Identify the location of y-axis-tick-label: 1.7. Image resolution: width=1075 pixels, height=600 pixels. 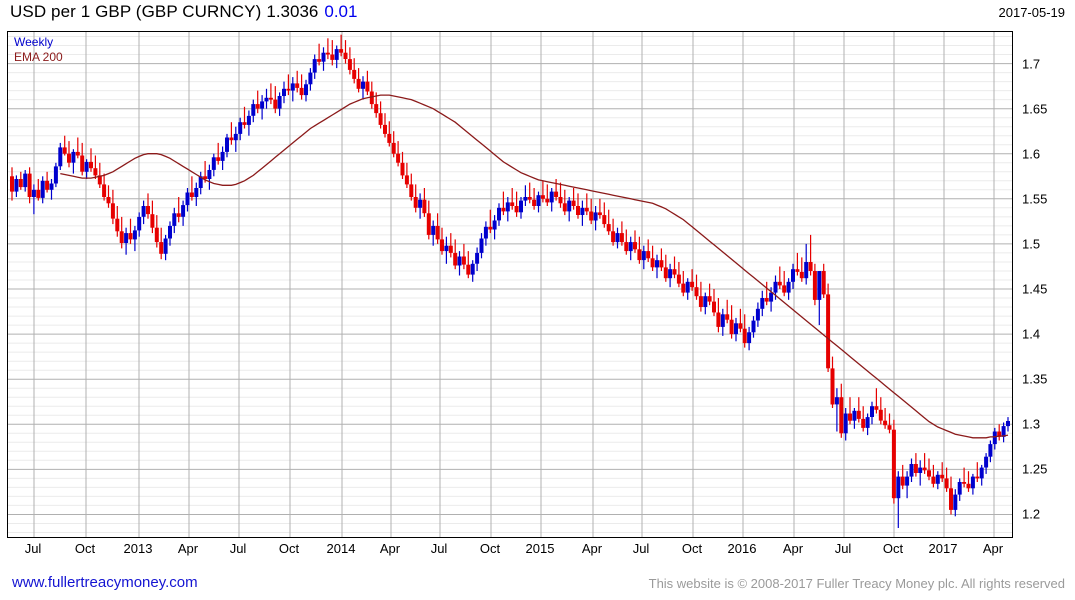
(1031, 64).